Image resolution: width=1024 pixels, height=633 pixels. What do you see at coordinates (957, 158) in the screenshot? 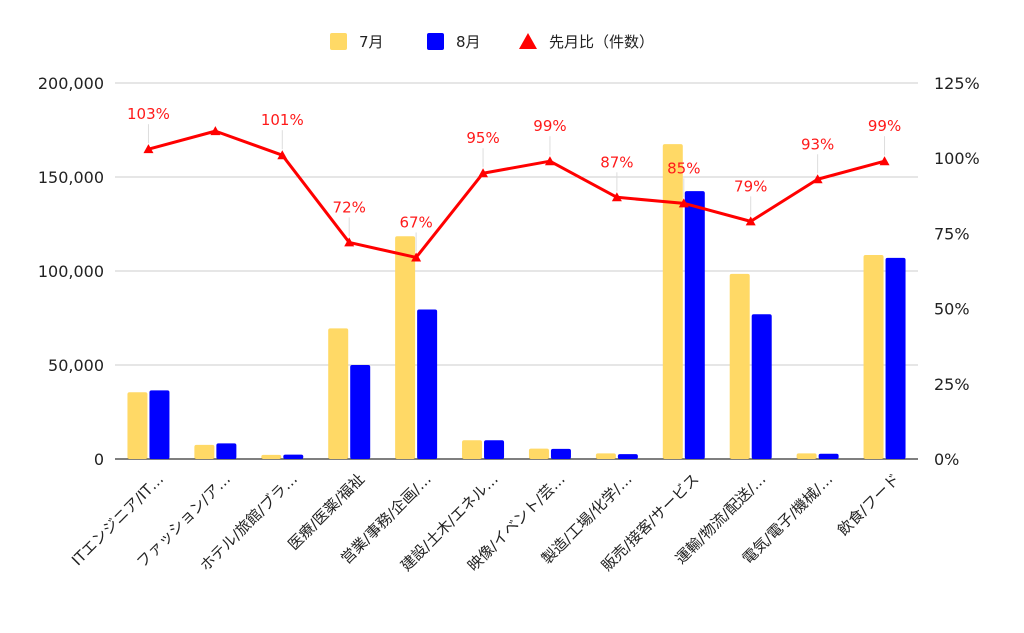
I see `y-right-tick-label: 100%` at bounding box center [957, 158].